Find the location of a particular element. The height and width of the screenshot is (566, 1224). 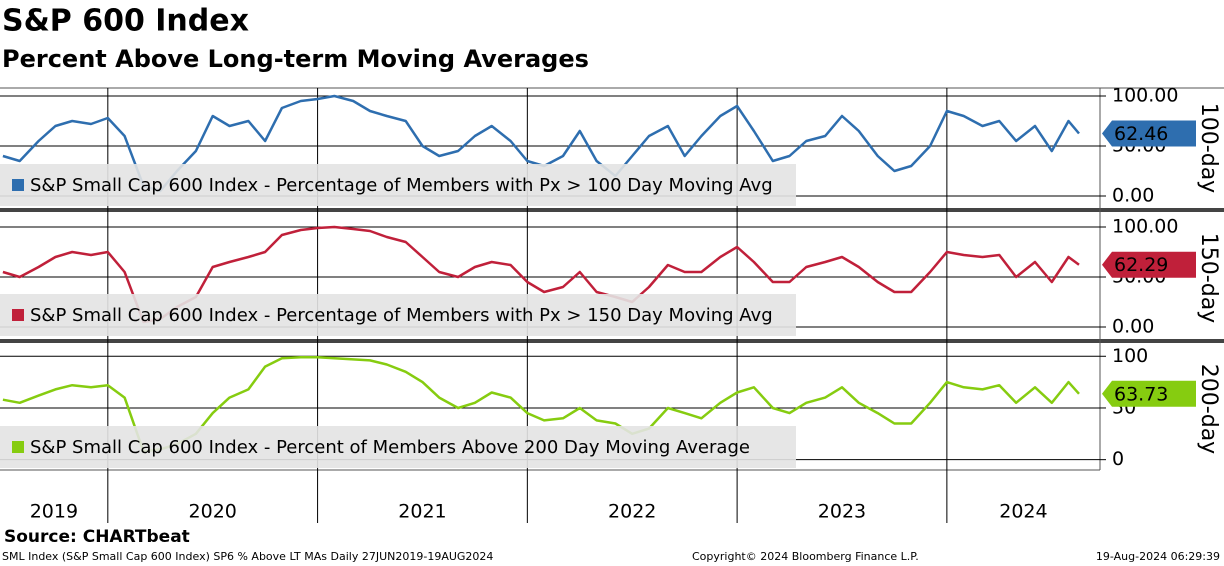

footer-right: 19-Aug-2024 06:29:39 is located at coordinates (1158, 556).